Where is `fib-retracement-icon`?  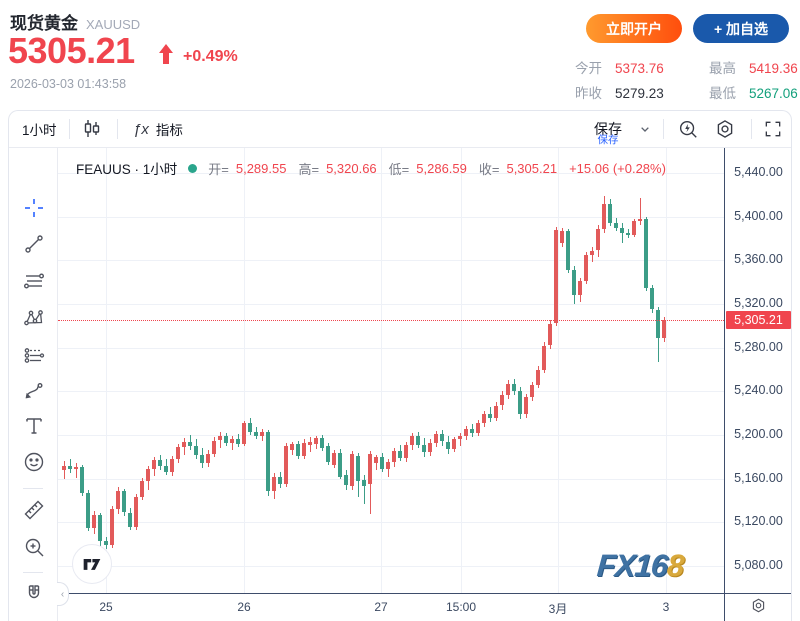
fib-retracement-icon is located at coordinates (34, 283).